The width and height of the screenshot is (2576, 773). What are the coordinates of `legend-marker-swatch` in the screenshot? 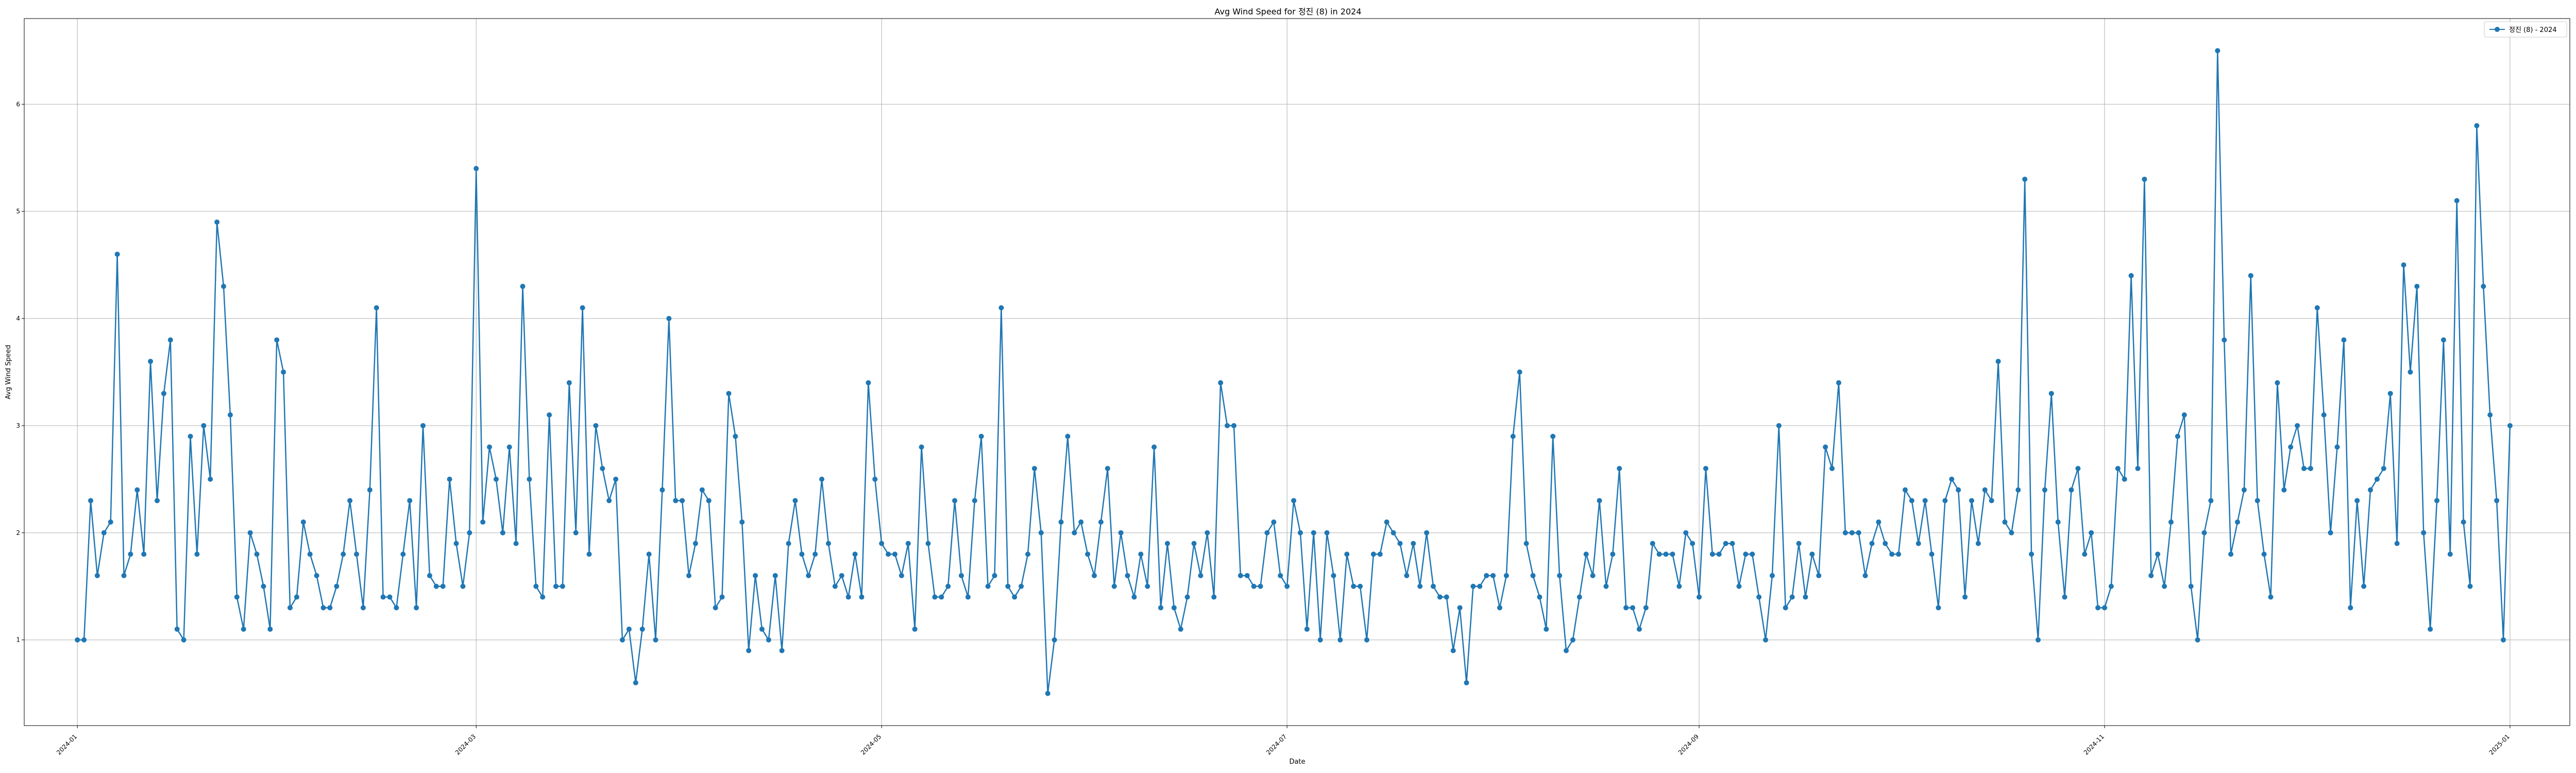 It's located at (2497, 29).